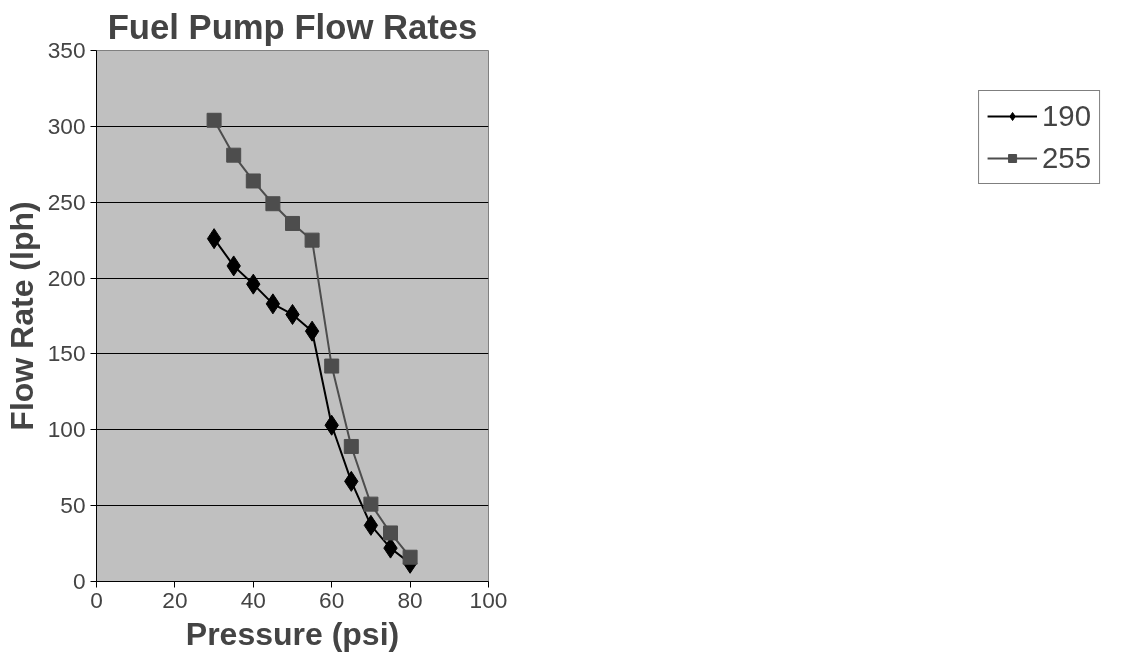  What do you see at coordinates (66, 353) in the screenshot?
I see `y-tick-label: 150` at bounding box center [66, 353].